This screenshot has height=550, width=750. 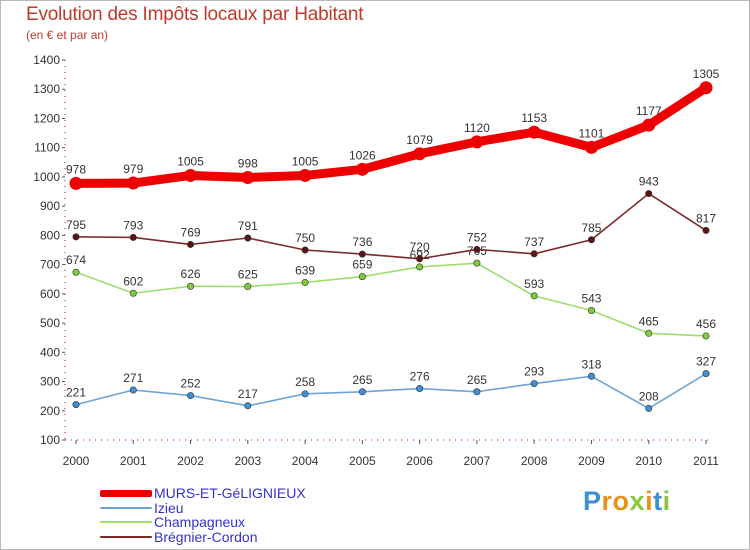 I want to click on data-label: 795, so click(x=76, y=225).